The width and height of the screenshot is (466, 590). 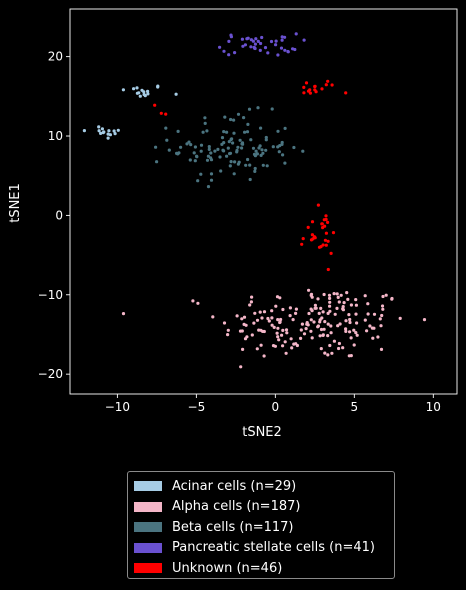 I want to click on legend-swatch-unknown, so click(x=148, y=568).